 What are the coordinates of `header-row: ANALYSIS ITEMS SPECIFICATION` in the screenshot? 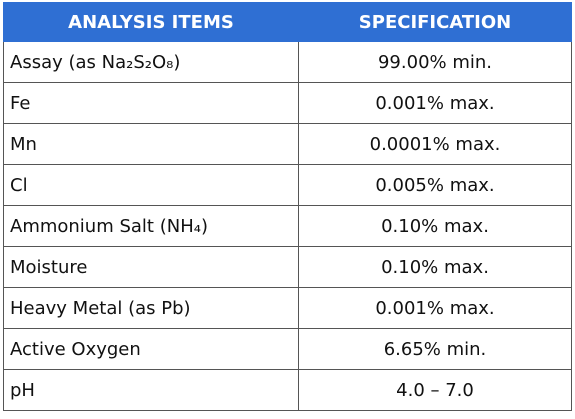 It's located at (287, 22).